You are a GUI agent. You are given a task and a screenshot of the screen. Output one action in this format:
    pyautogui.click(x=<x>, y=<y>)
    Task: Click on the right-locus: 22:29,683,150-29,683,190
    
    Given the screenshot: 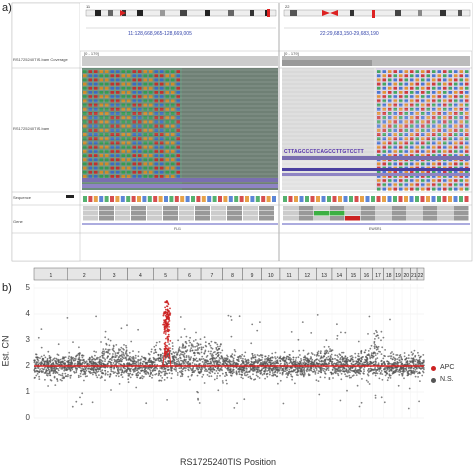 What is the action you would take?
    pyautogui.click(x=349, y=34)
    